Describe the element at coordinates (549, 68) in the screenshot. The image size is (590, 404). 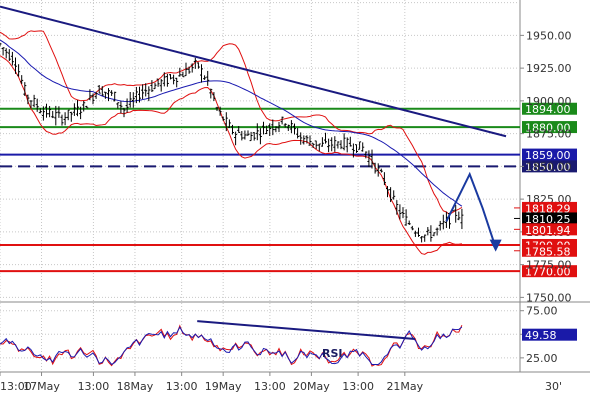
I see `price-tick-label: 1925.00` at that location.